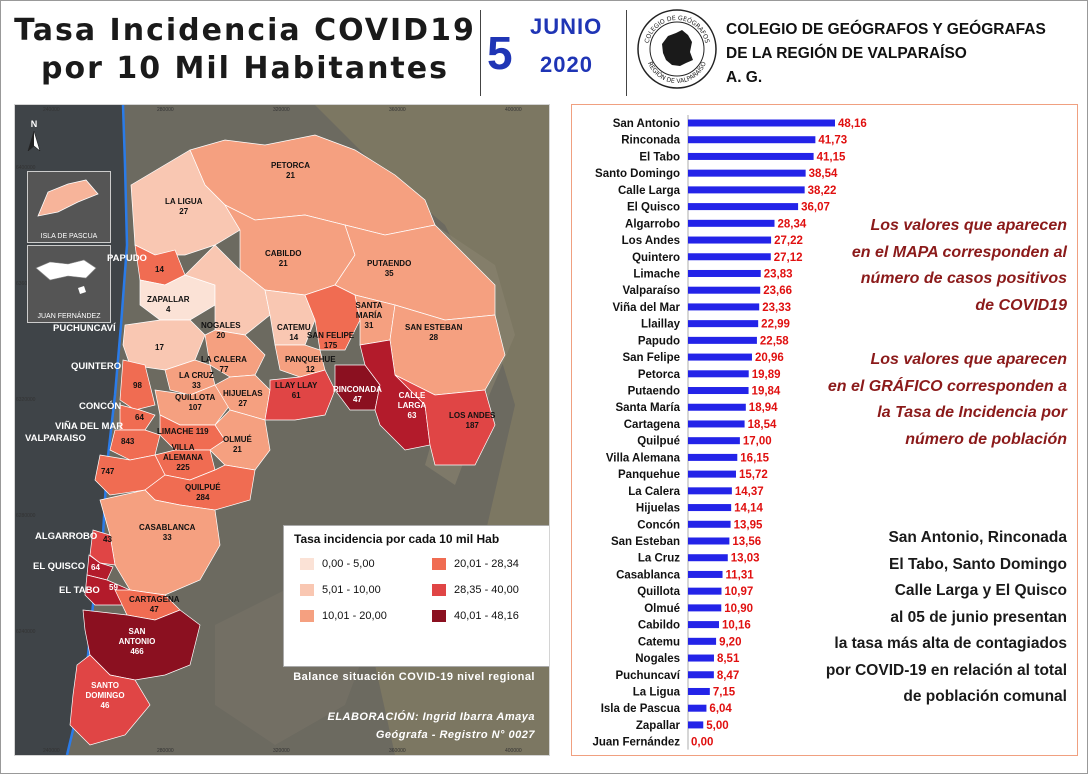  What do you see at coordinates (641, 709) in the screenshot?
I see `category-label: Isla de Pascua` at bounding box center [641, 709].